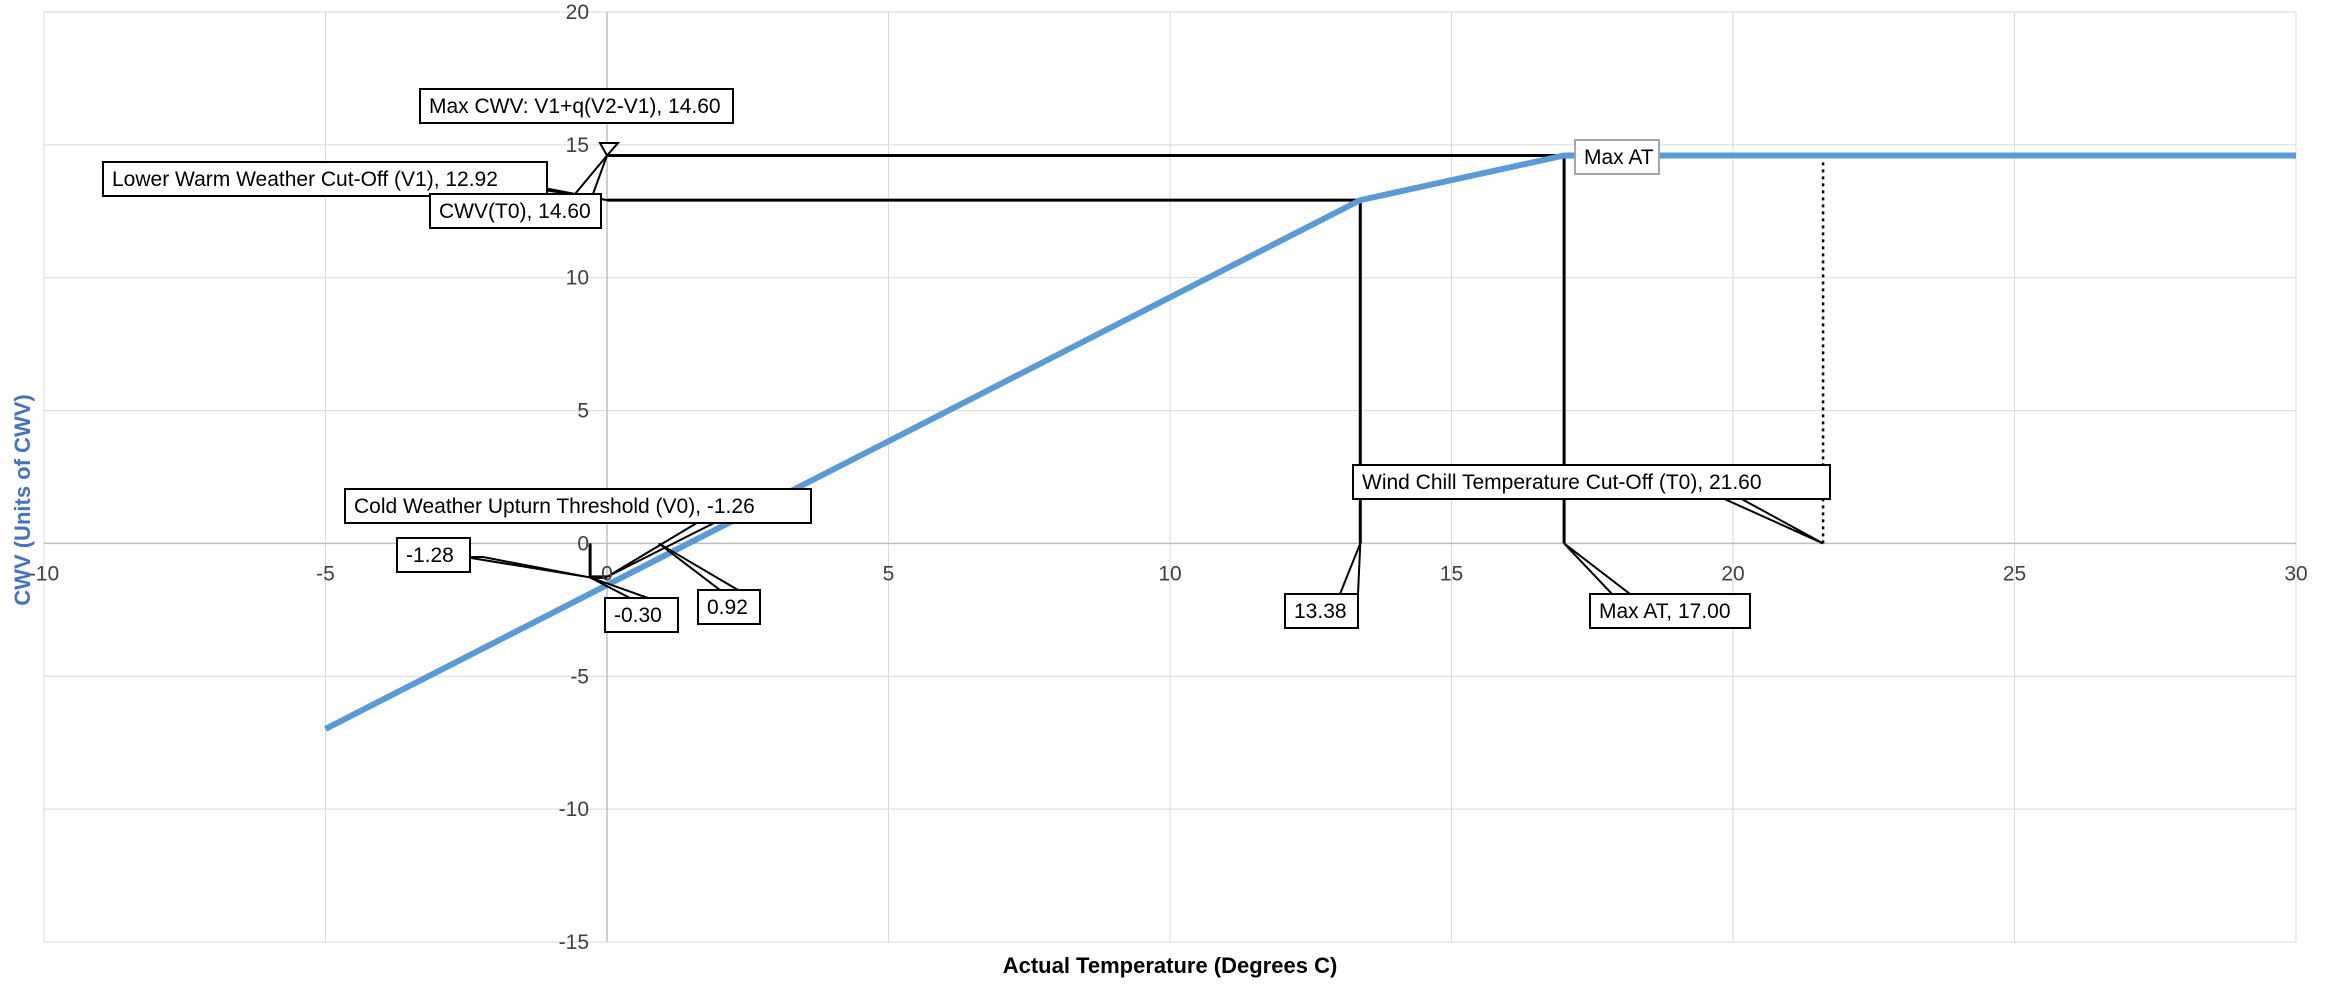 The height and width of the screenshot is (988, 2338). Describe the element at coordinates (1665, 611) in the screenshot. I see `annotation-label: Max AT, 17.00` at that location.